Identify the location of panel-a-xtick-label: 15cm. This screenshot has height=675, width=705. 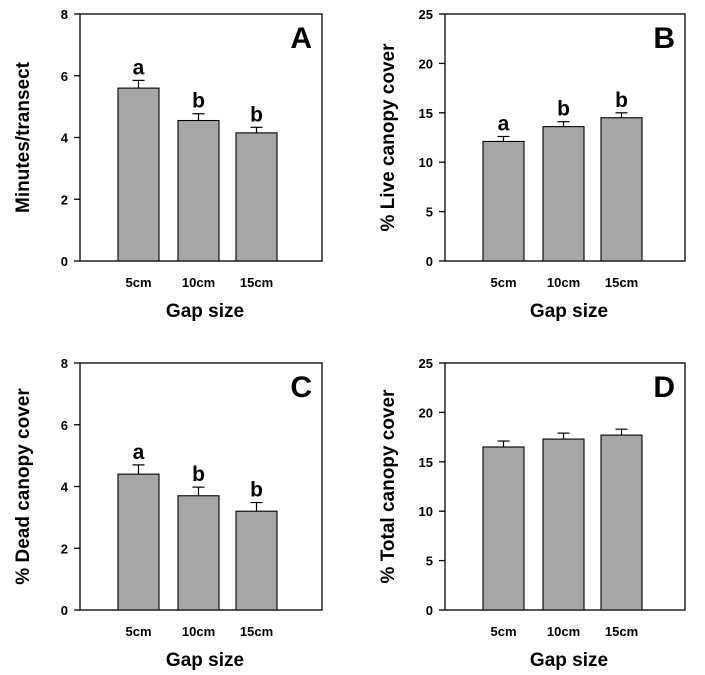
(256, 282).